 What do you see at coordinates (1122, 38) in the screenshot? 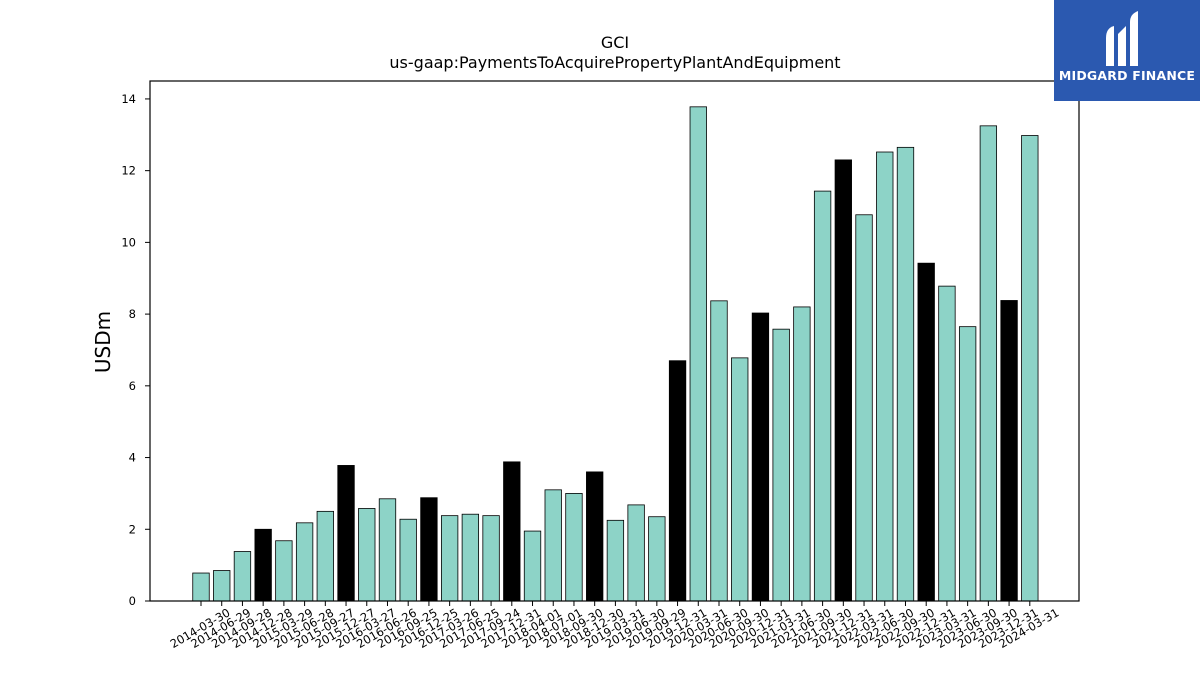
I see `midgard-logo-icon` at bounding box center [1122, 38].